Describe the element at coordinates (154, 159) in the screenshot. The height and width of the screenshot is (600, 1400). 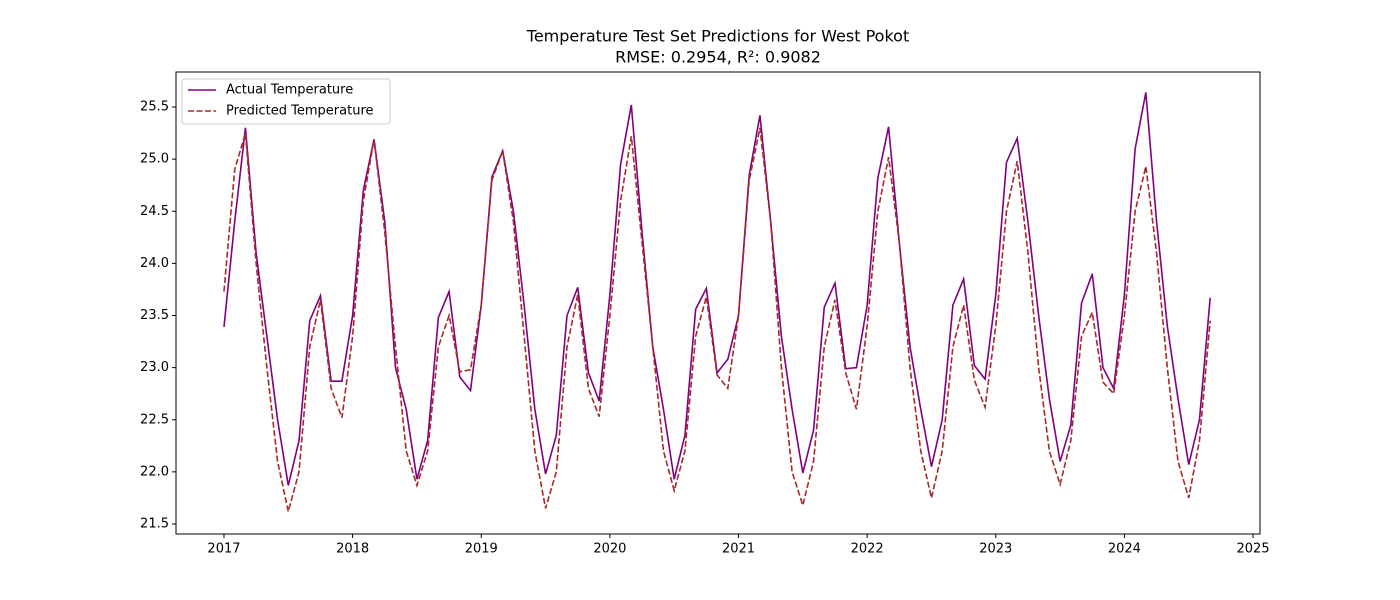
I see `y-tick-label: 25.0` at that location.